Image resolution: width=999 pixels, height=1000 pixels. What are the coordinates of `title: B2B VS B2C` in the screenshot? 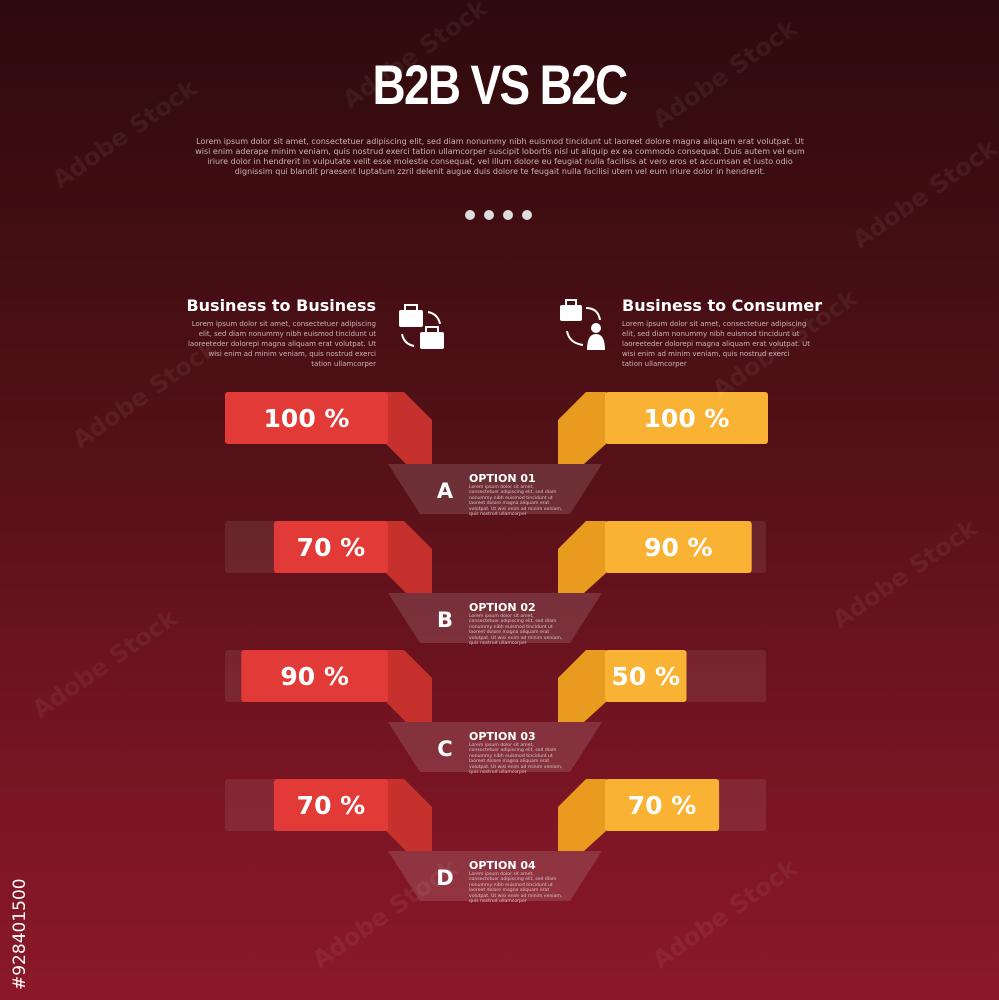 It's located at (500, 84).